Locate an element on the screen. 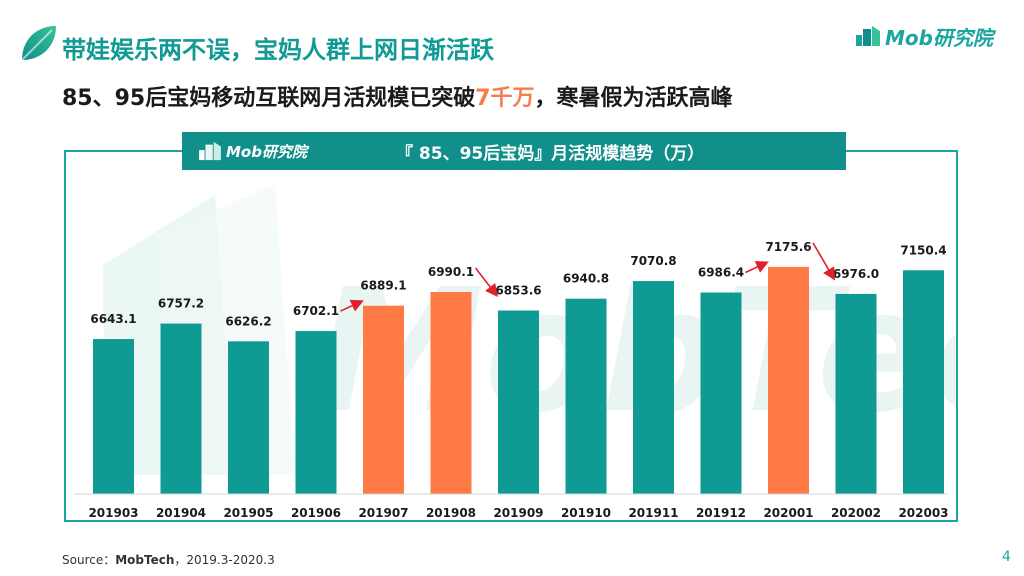 The image size is (1024, 576). value-label-201910: 6940.8 is located at coordinates (586, 279).